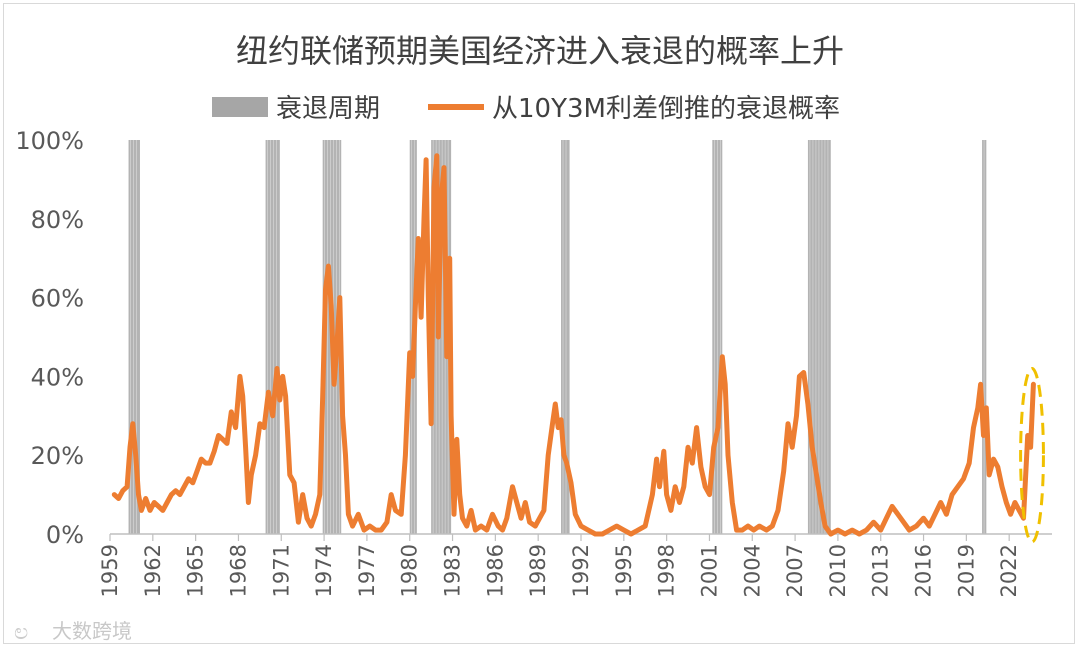 The image size is (1080, 650). What do you see at coordinates (1009, 570) in the screenshot?
I see `x-tick-label: 2022` at bounding box center [1009, 570].